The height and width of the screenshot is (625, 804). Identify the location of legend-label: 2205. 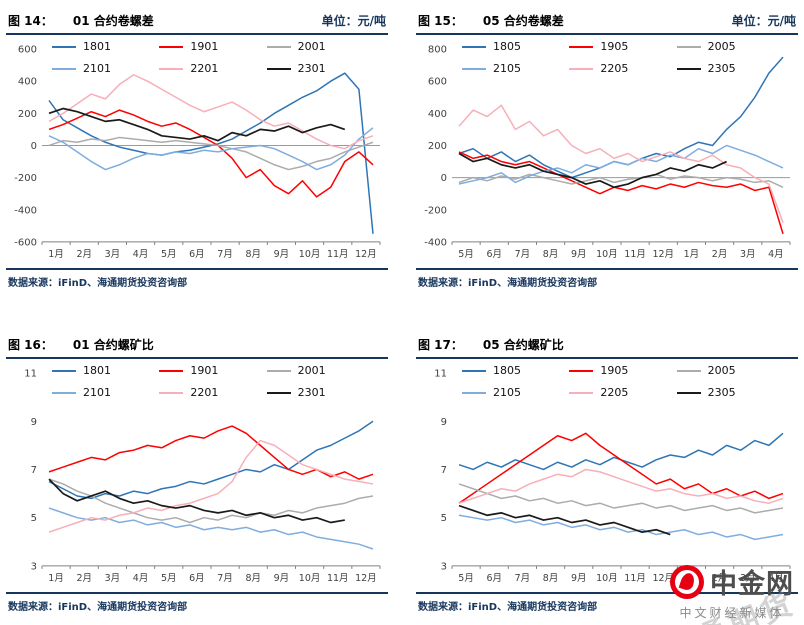
(614, 68).